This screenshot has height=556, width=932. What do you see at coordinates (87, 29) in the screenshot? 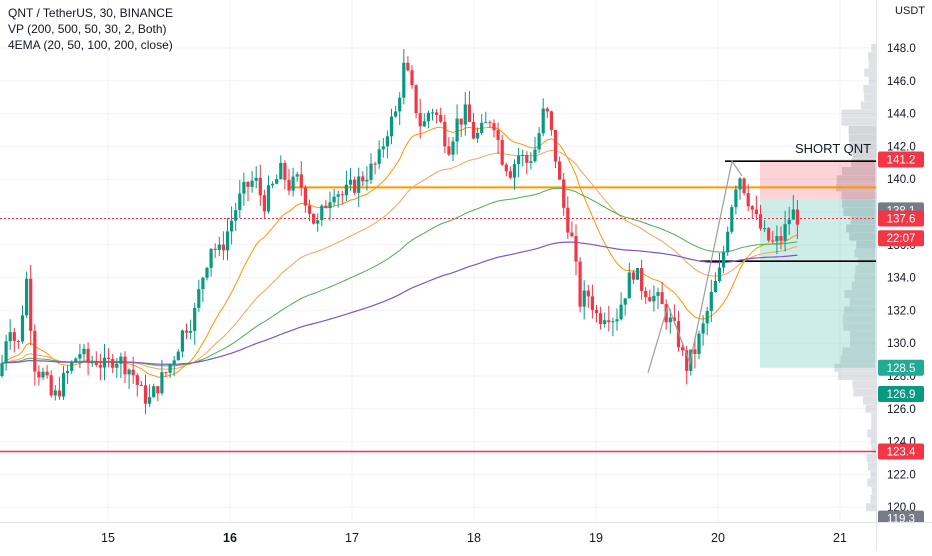
I see `legend-vp: VP (200, 500, 50, 30, 2, Both)` at bounding box center [87, 29].